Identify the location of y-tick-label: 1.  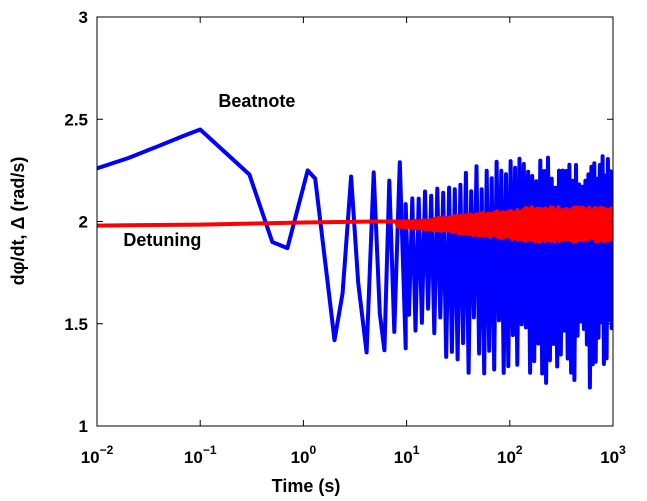
(83, 426).